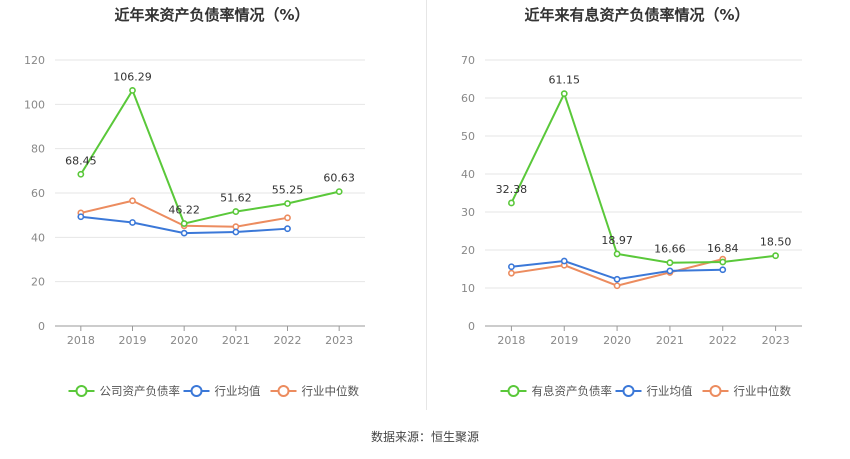  I want to click on y-tick-label: 30, so click(468, 212).